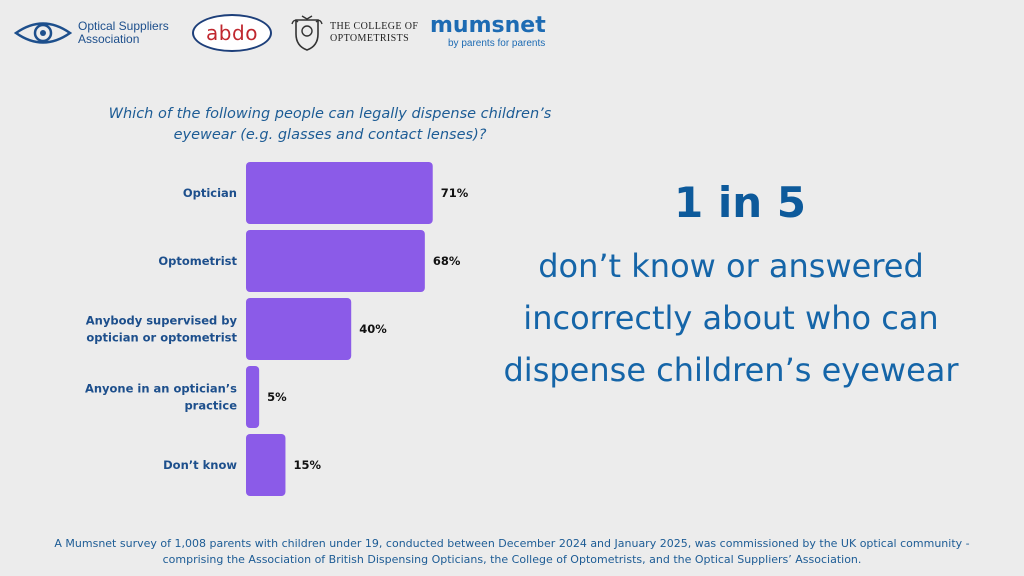  What do you see at coordinates (447, 261) in the screenshot?
I see `value-label-1: 68%` at bounding box center [447, 261].